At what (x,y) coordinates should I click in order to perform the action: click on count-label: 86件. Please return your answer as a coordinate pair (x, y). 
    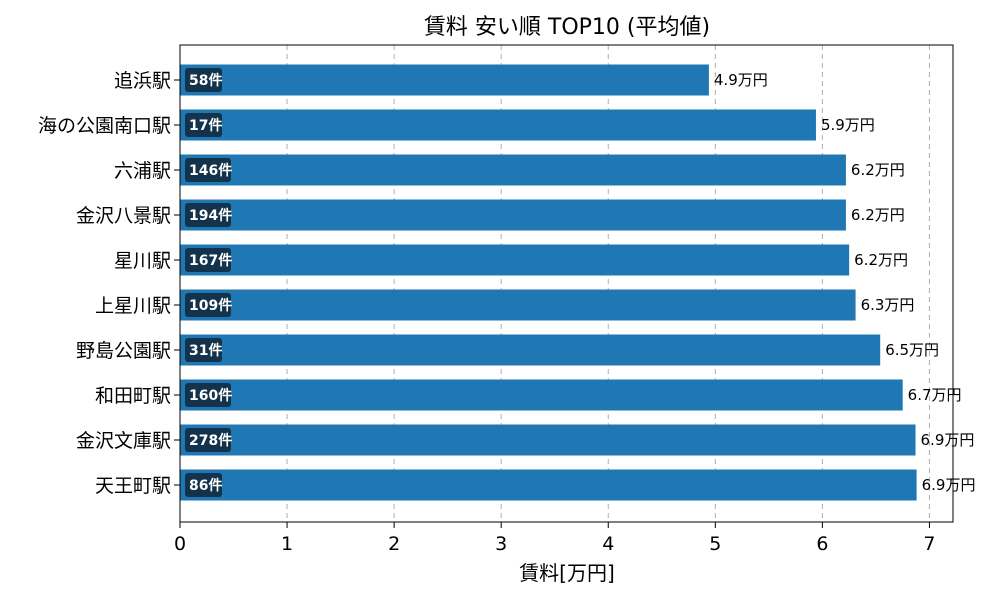
    Looking at the image, I should click on (205, 485).